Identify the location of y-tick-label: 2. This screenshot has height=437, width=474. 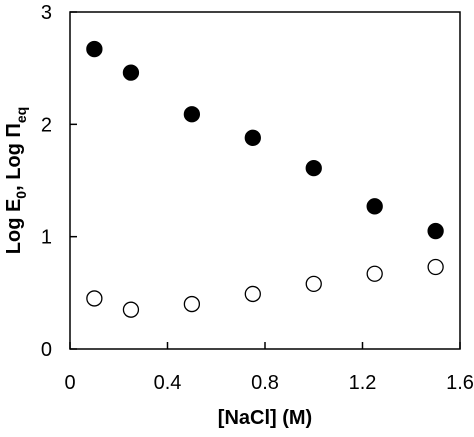
(46, 125).